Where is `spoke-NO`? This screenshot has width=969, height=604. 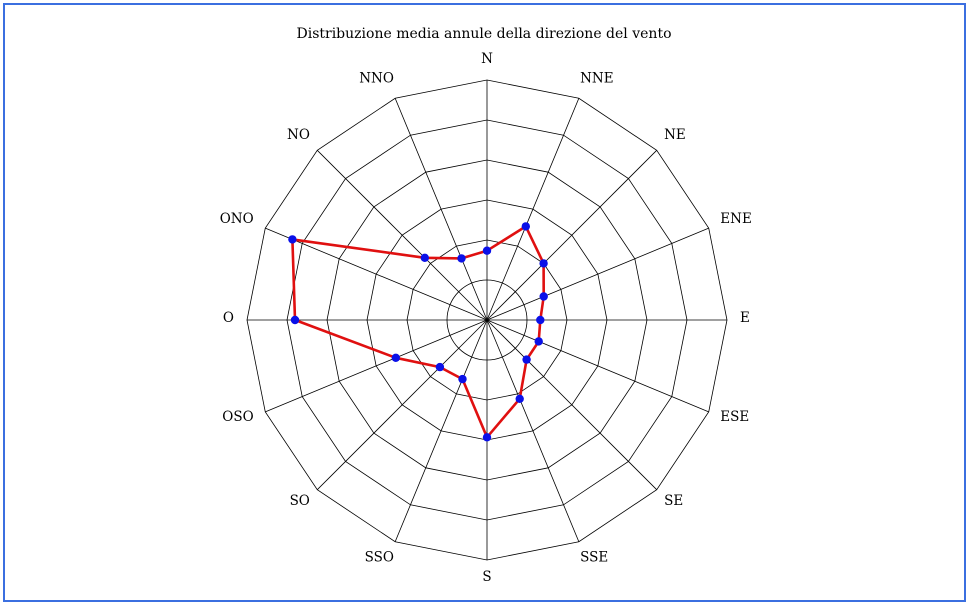 spoke-NO is located at coordinates (402, 235).